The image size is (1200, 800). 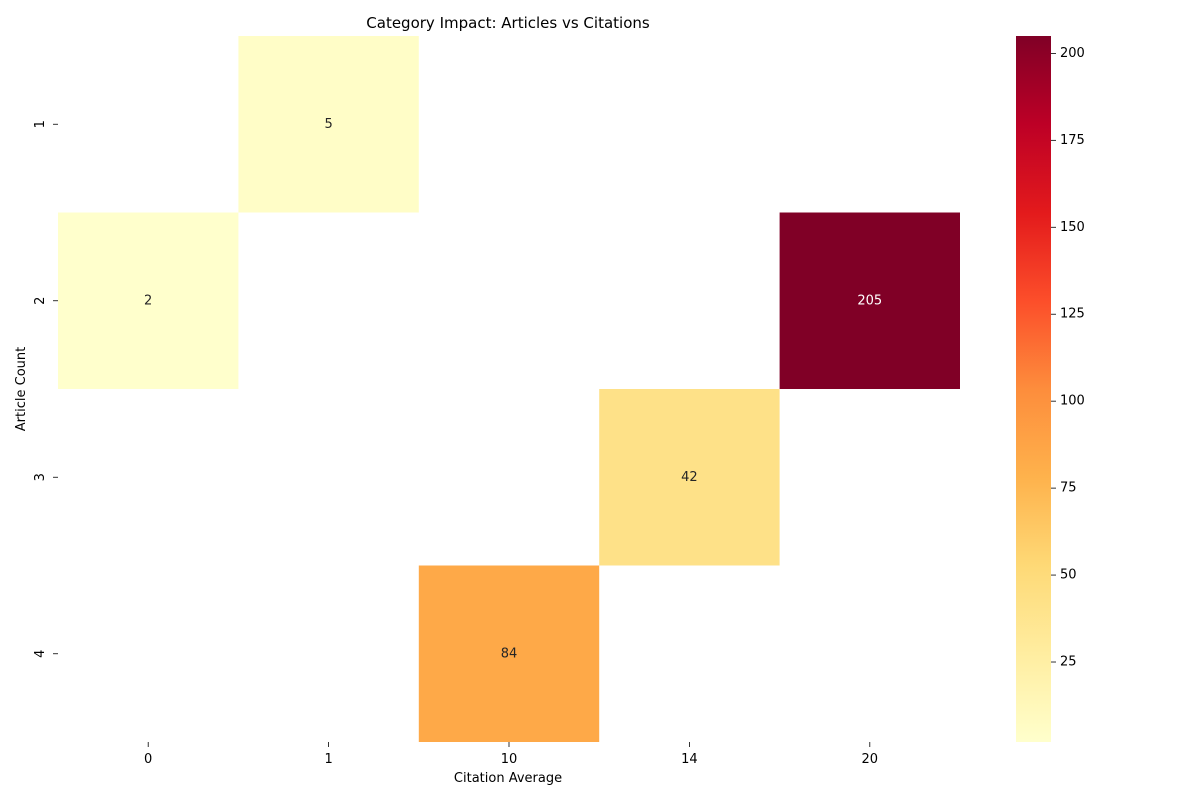 I want to click on x-tick-label: 10, so click(x=509, y=759).